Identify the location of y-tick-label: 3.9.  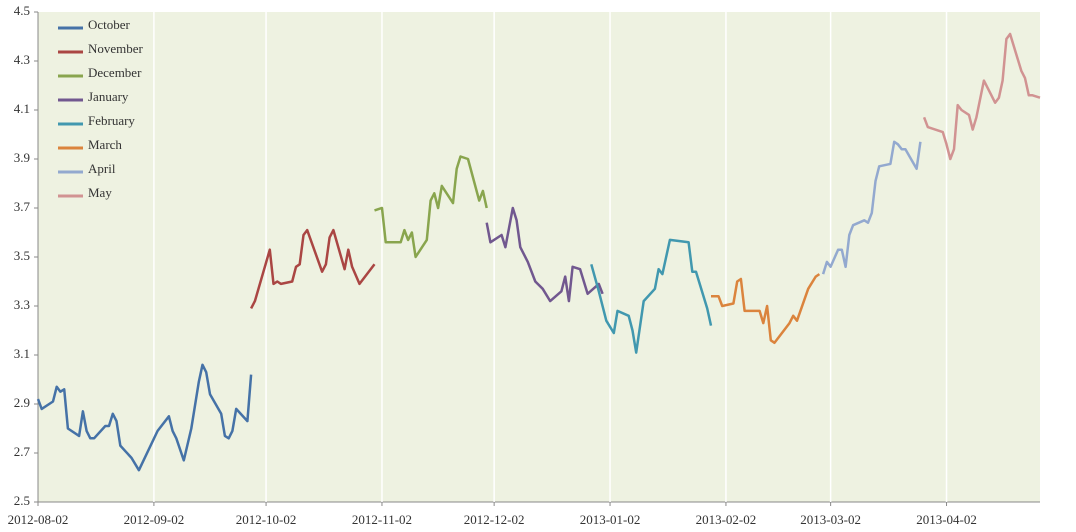
(22, 157).